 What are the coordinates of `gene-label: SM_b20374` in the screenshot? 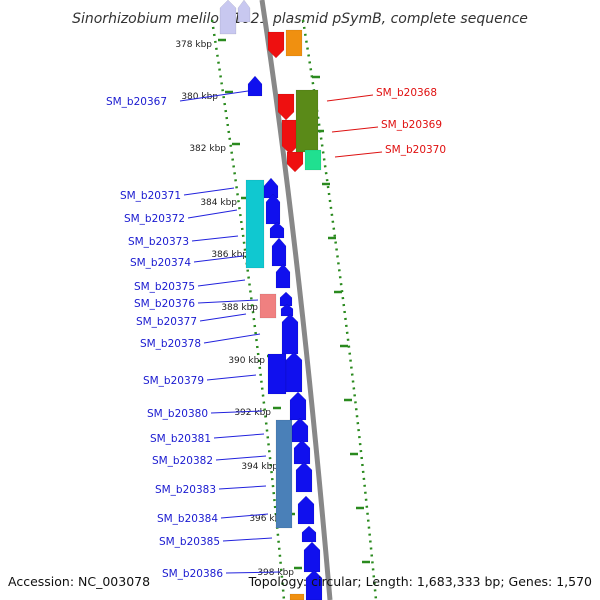 It's located at (160, 263).